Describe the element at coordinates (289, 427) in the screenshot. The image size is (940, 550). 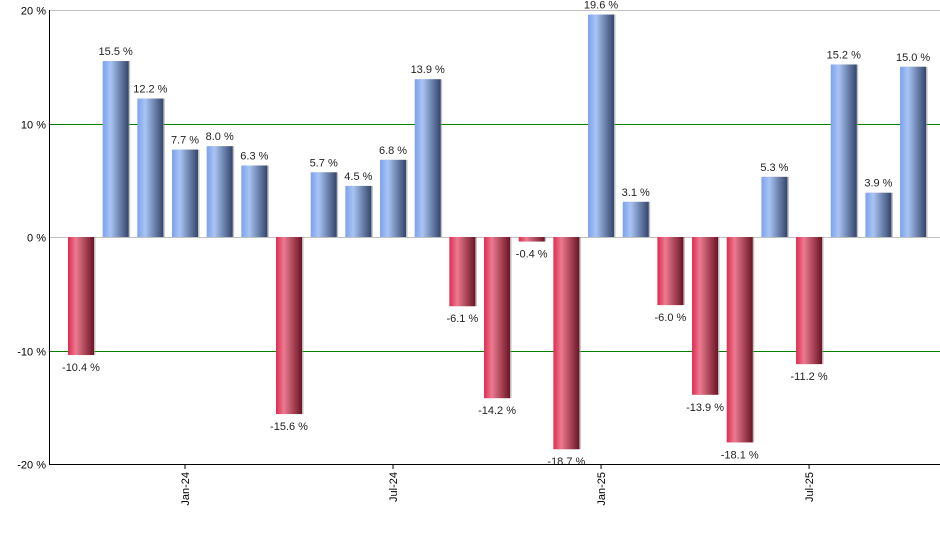
I see `data-label: -15.6 %` at that location.